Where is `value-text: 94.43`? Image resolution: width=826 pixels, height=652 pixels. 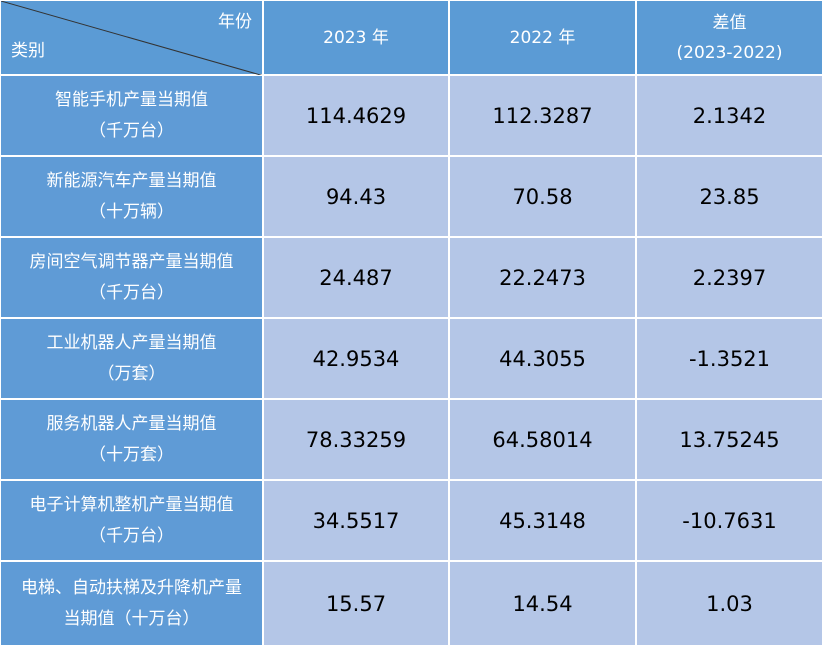 value-text: 94.43 is located at coordinates (356, 196).